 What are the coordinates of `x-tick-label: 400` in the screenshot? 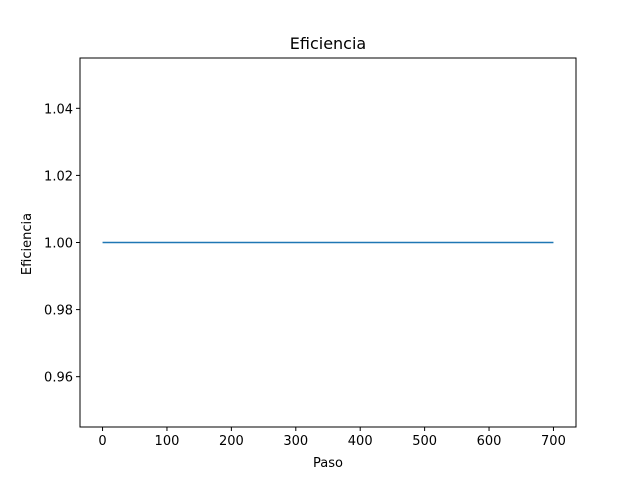 It's located at (360, 441).